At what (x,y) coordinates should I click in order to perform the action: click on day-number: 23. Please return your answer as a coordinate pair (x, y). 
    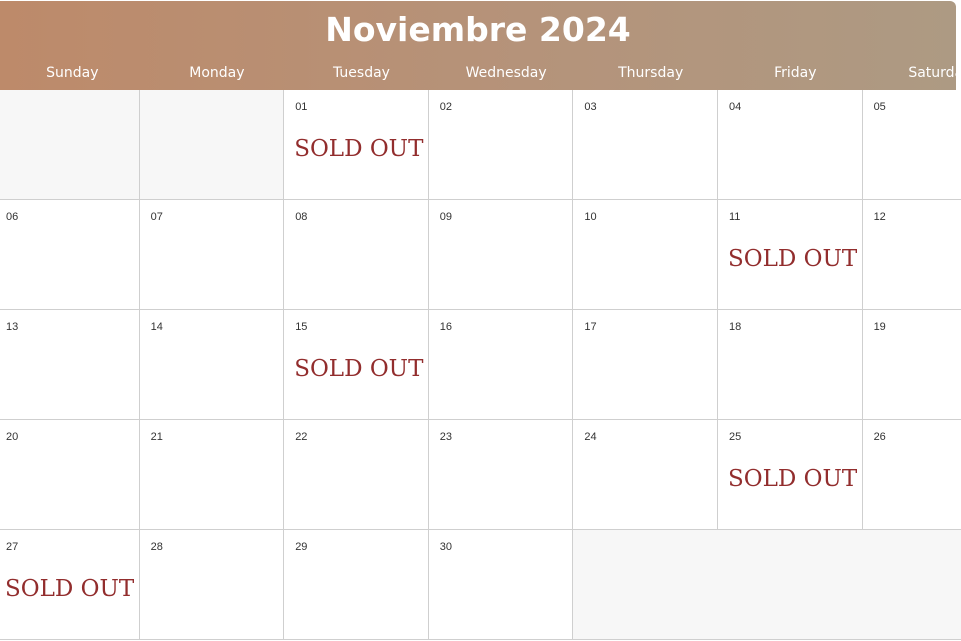
    Looking at the image, I should click on (446, 437).